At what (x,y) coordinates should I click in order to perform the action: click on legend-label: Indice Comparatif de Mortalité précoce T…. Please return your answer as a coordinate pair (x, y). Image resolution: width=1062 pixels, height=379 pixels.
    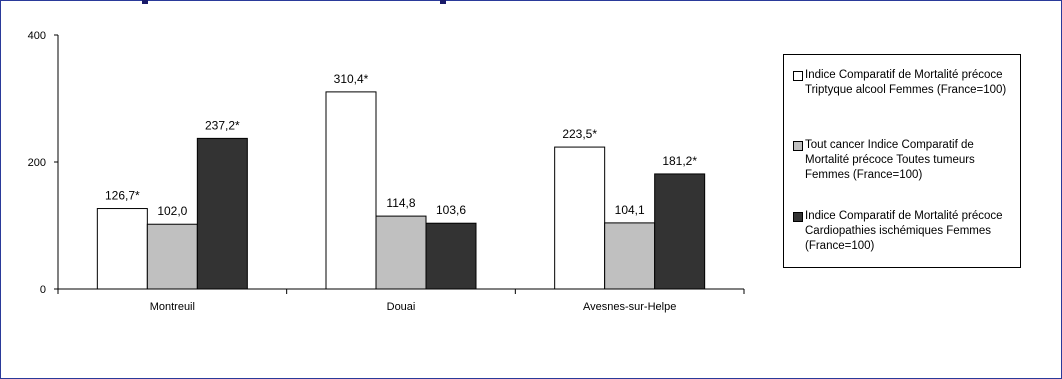
    Looking at the image, I should click on (906, 82).